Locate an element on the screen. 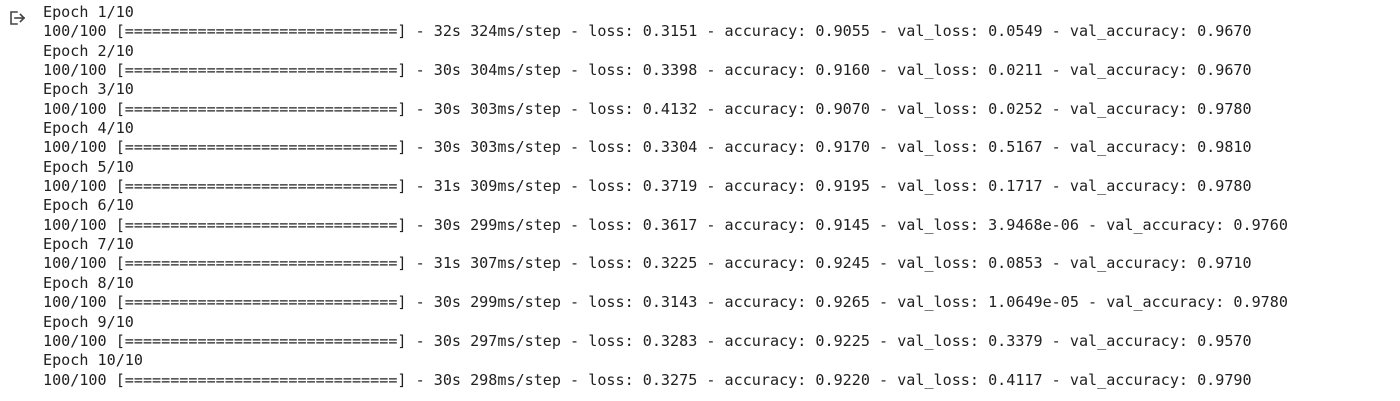  epoch-header: Epoch 4/10 is located at coordinates (88, 128).